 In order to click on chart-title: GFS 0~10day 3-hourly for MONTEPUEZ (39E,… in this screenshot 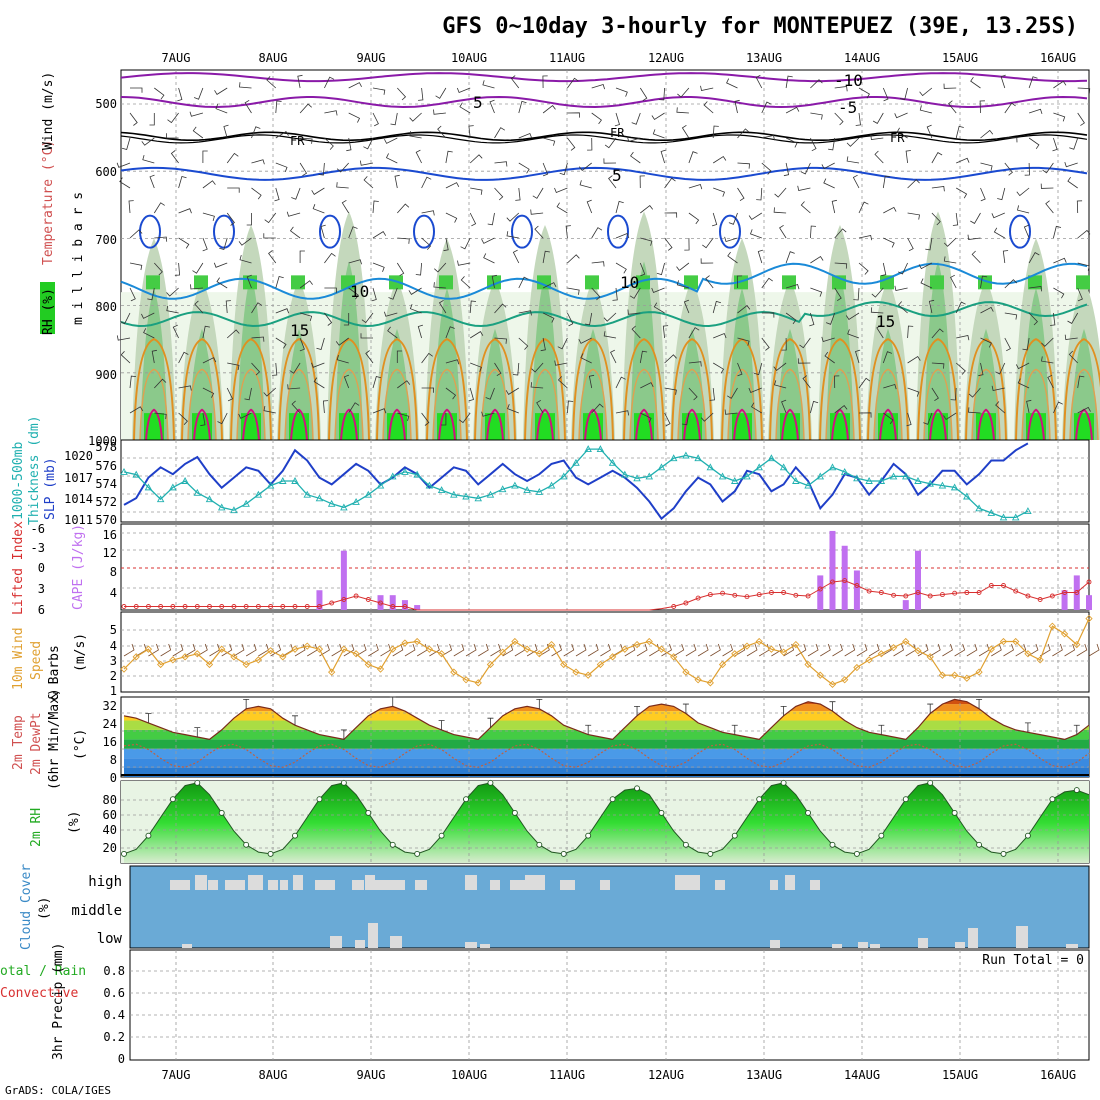, I will do `click(760, 26)`.